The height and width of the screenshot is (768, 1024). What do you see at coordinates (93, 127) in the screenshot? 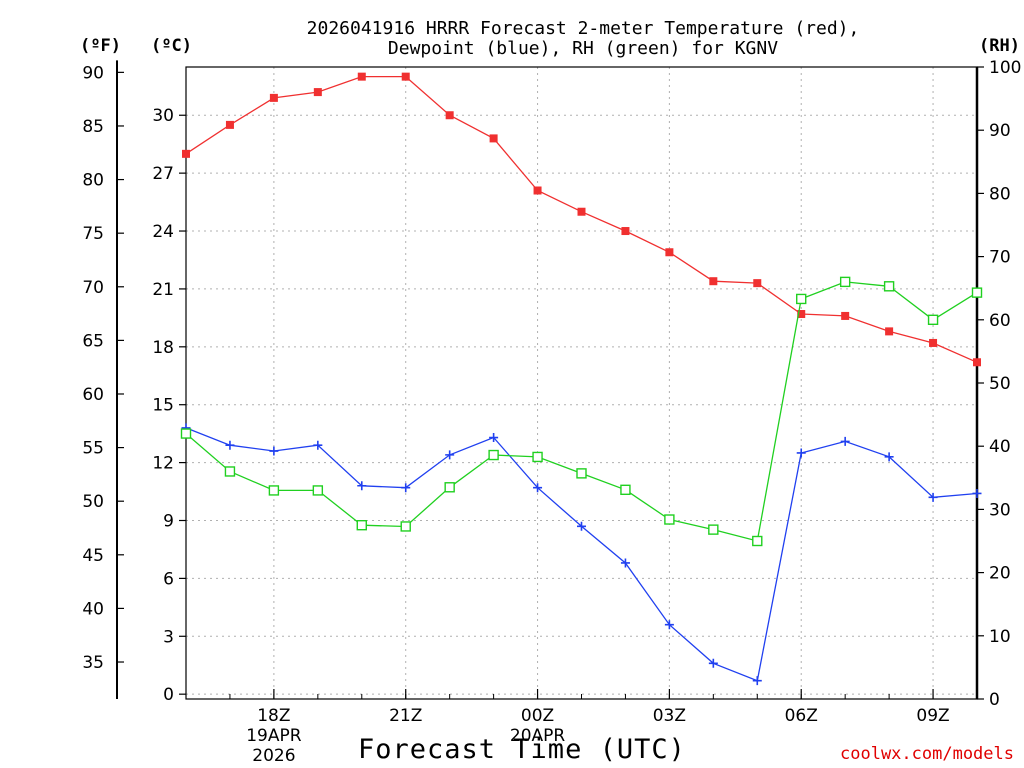
I see `f-tick-label: 85` at bounding box center [93, 127].